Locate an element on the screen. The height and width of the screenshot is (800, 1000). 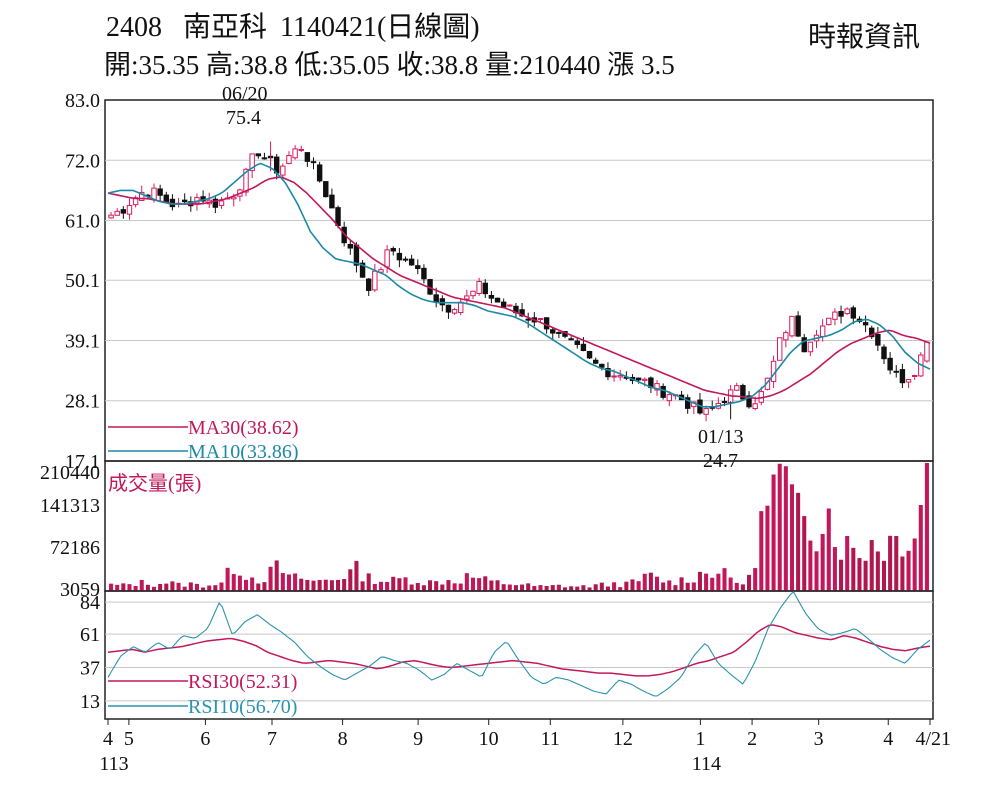
x-tick-label: 2 is located at coordinates (752, 739).